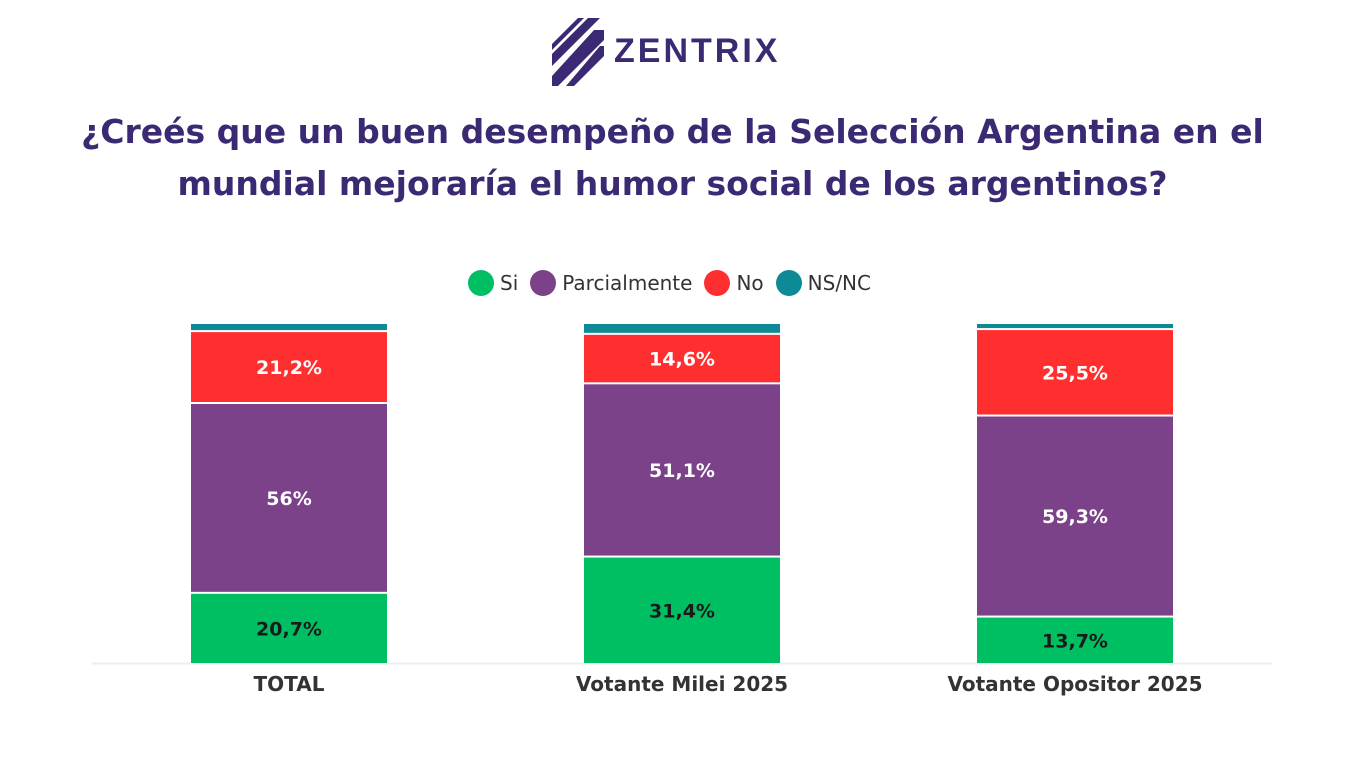 The width and height of the screenshot is (1345, 757). I want to click on data-label-parcialmente-2: 59,3%, so click(1075, 517).